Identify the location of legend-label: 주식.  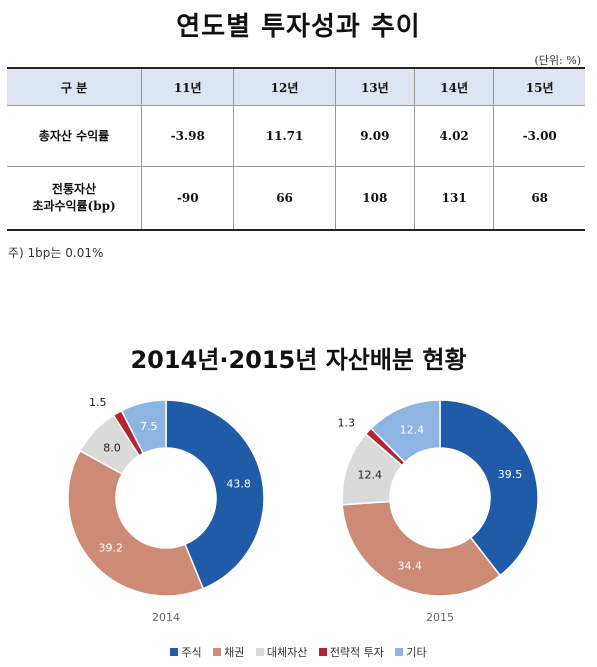
(191, 652).